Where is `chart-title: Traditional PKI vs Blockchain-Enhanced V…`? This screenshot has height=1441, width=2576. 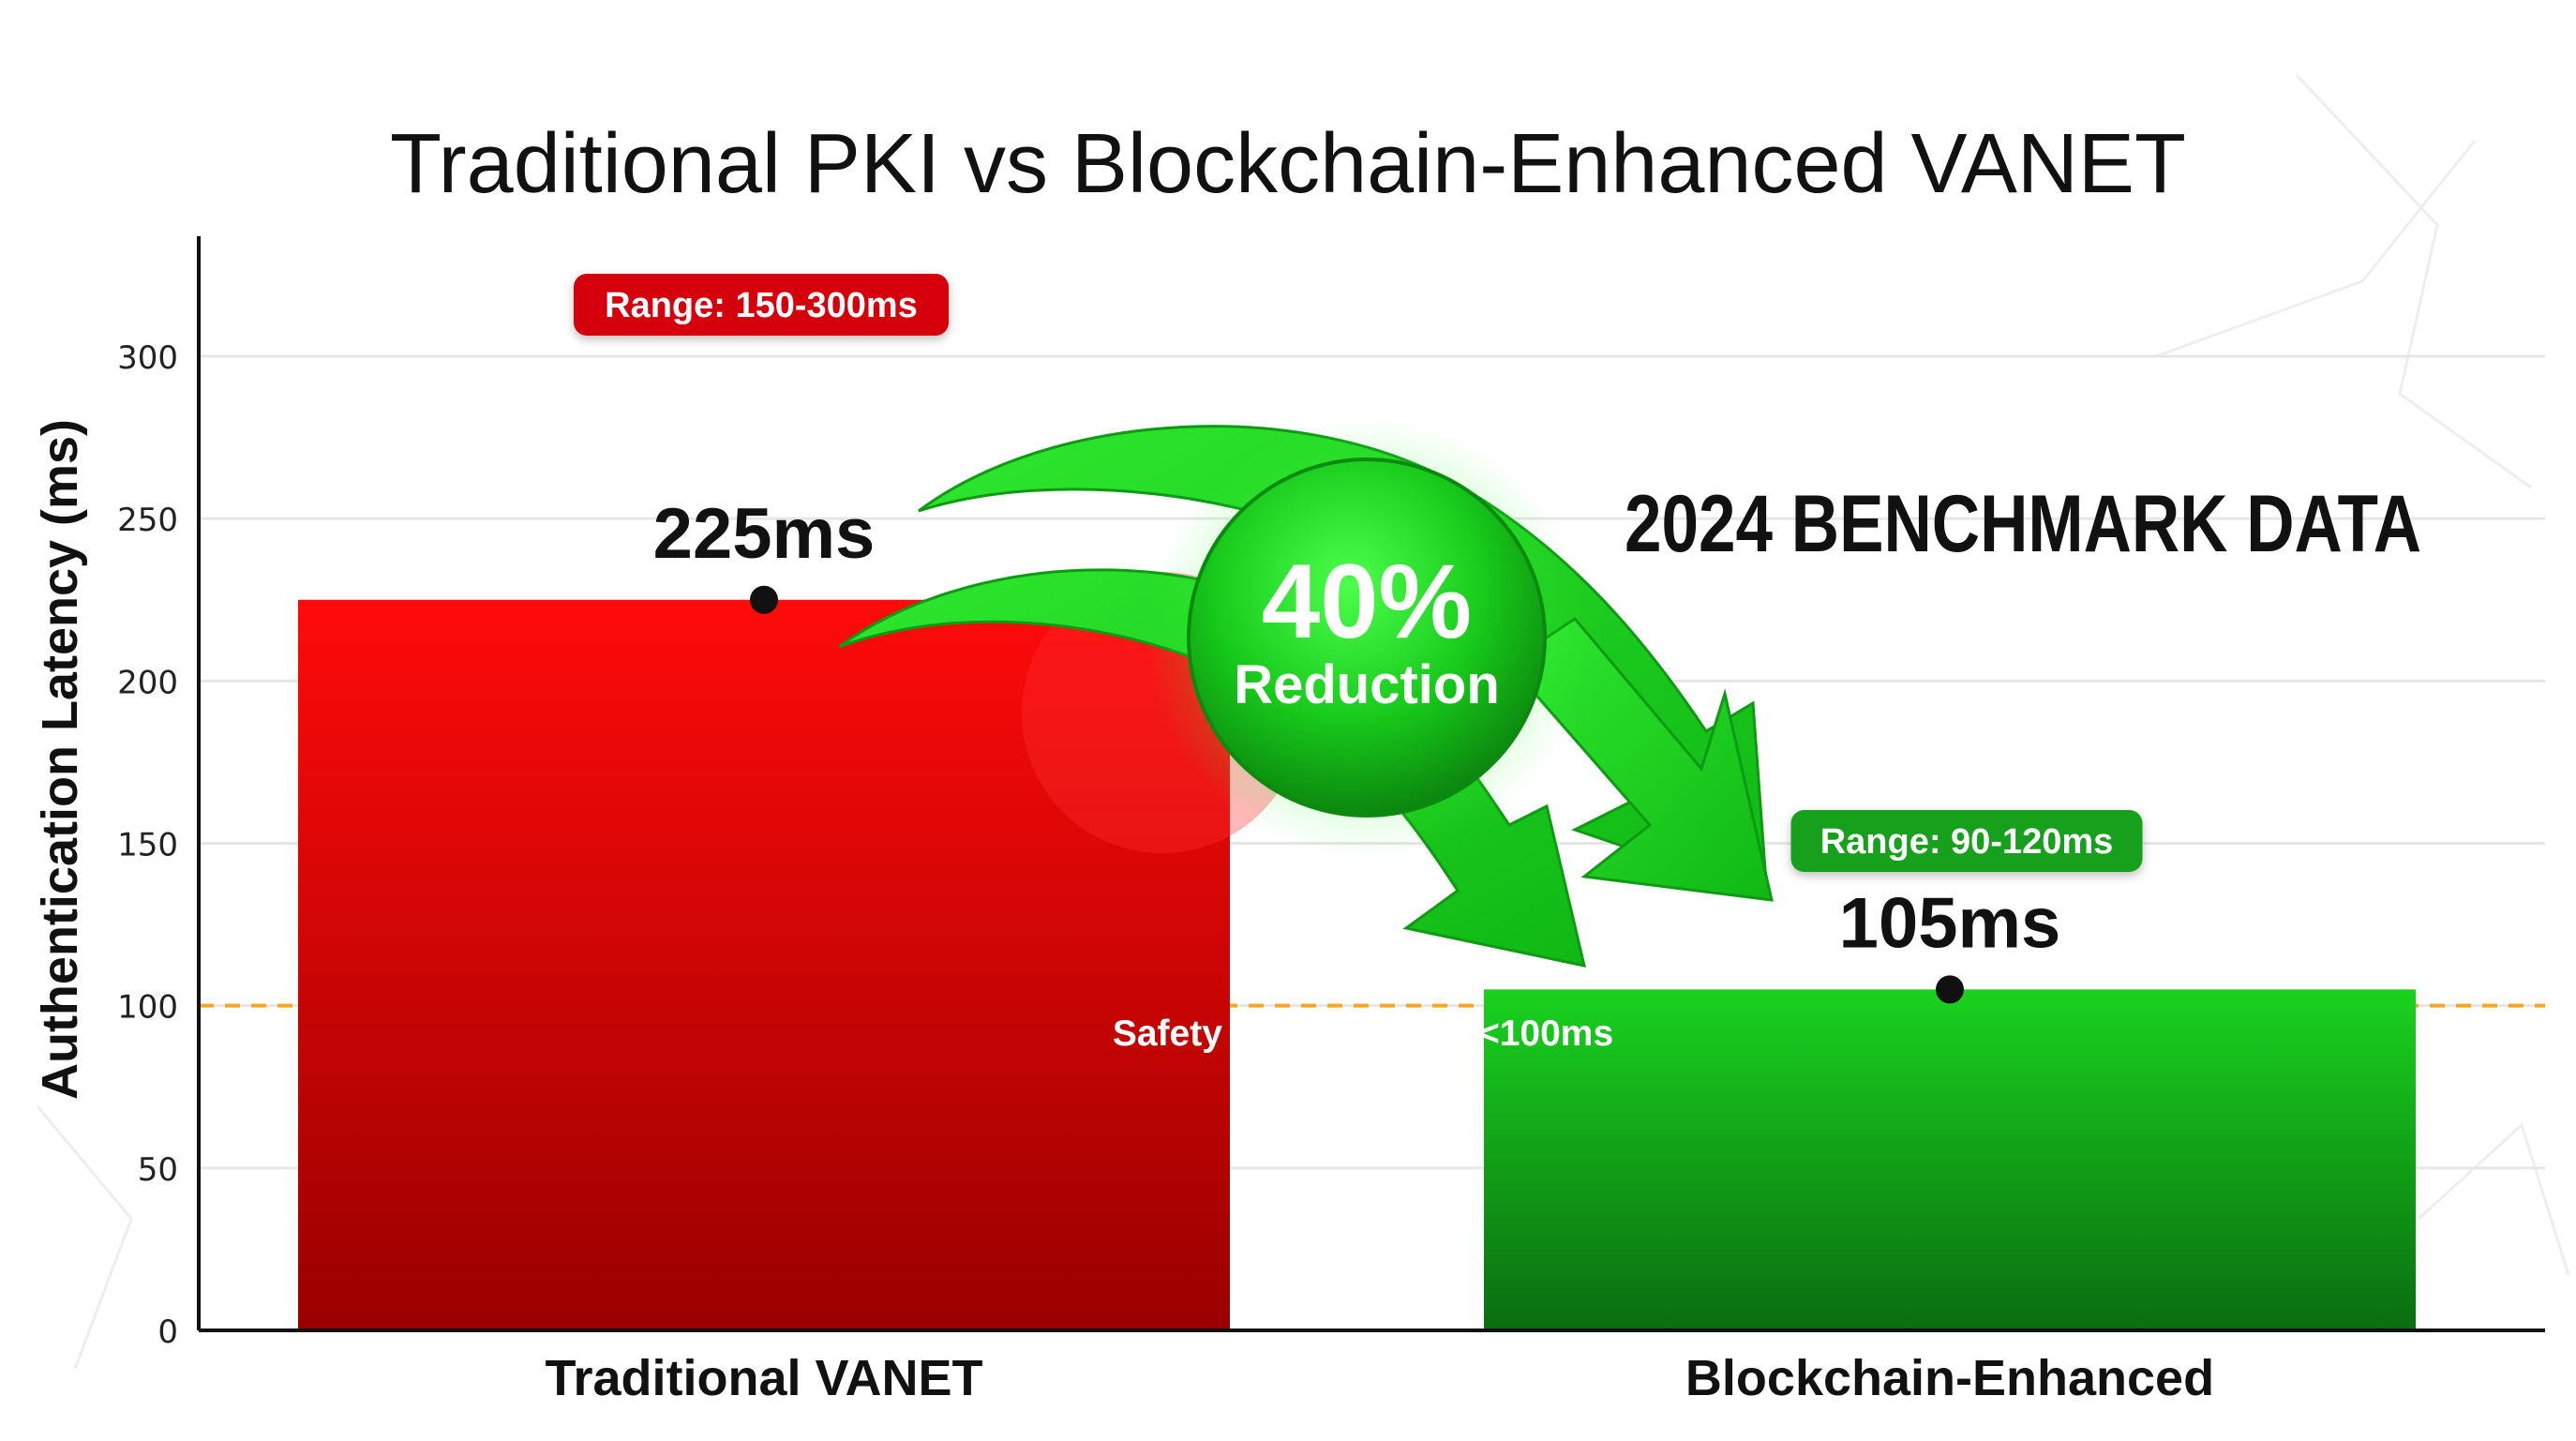
chart-title: Traditional PKI vs Blockchain-Enhanced V… is located at coordinates (1288, 164).